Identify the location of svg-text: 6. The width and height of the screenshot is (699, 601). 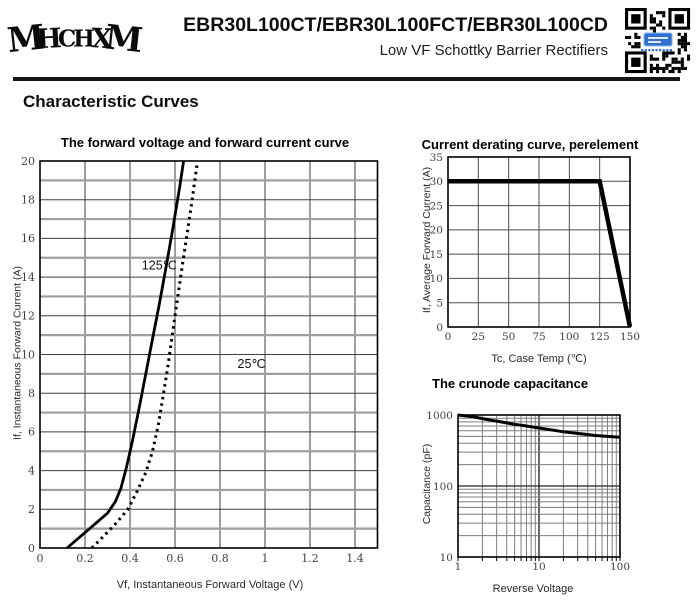
(31, 432).